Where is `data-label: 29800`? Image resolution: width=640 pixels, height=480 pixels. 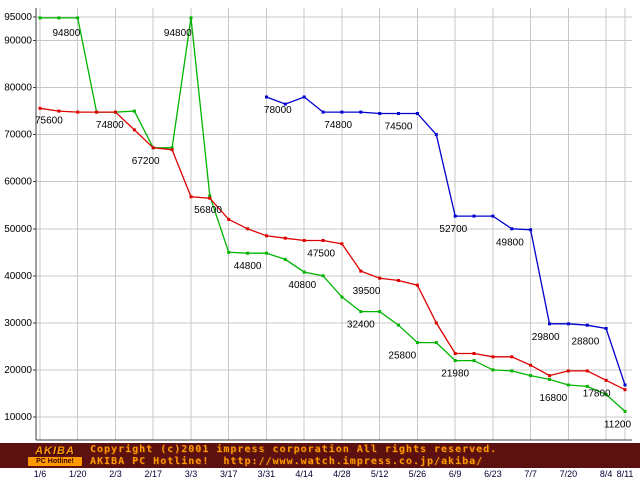 data-label: 29800 is located at coordinates (546, 337).